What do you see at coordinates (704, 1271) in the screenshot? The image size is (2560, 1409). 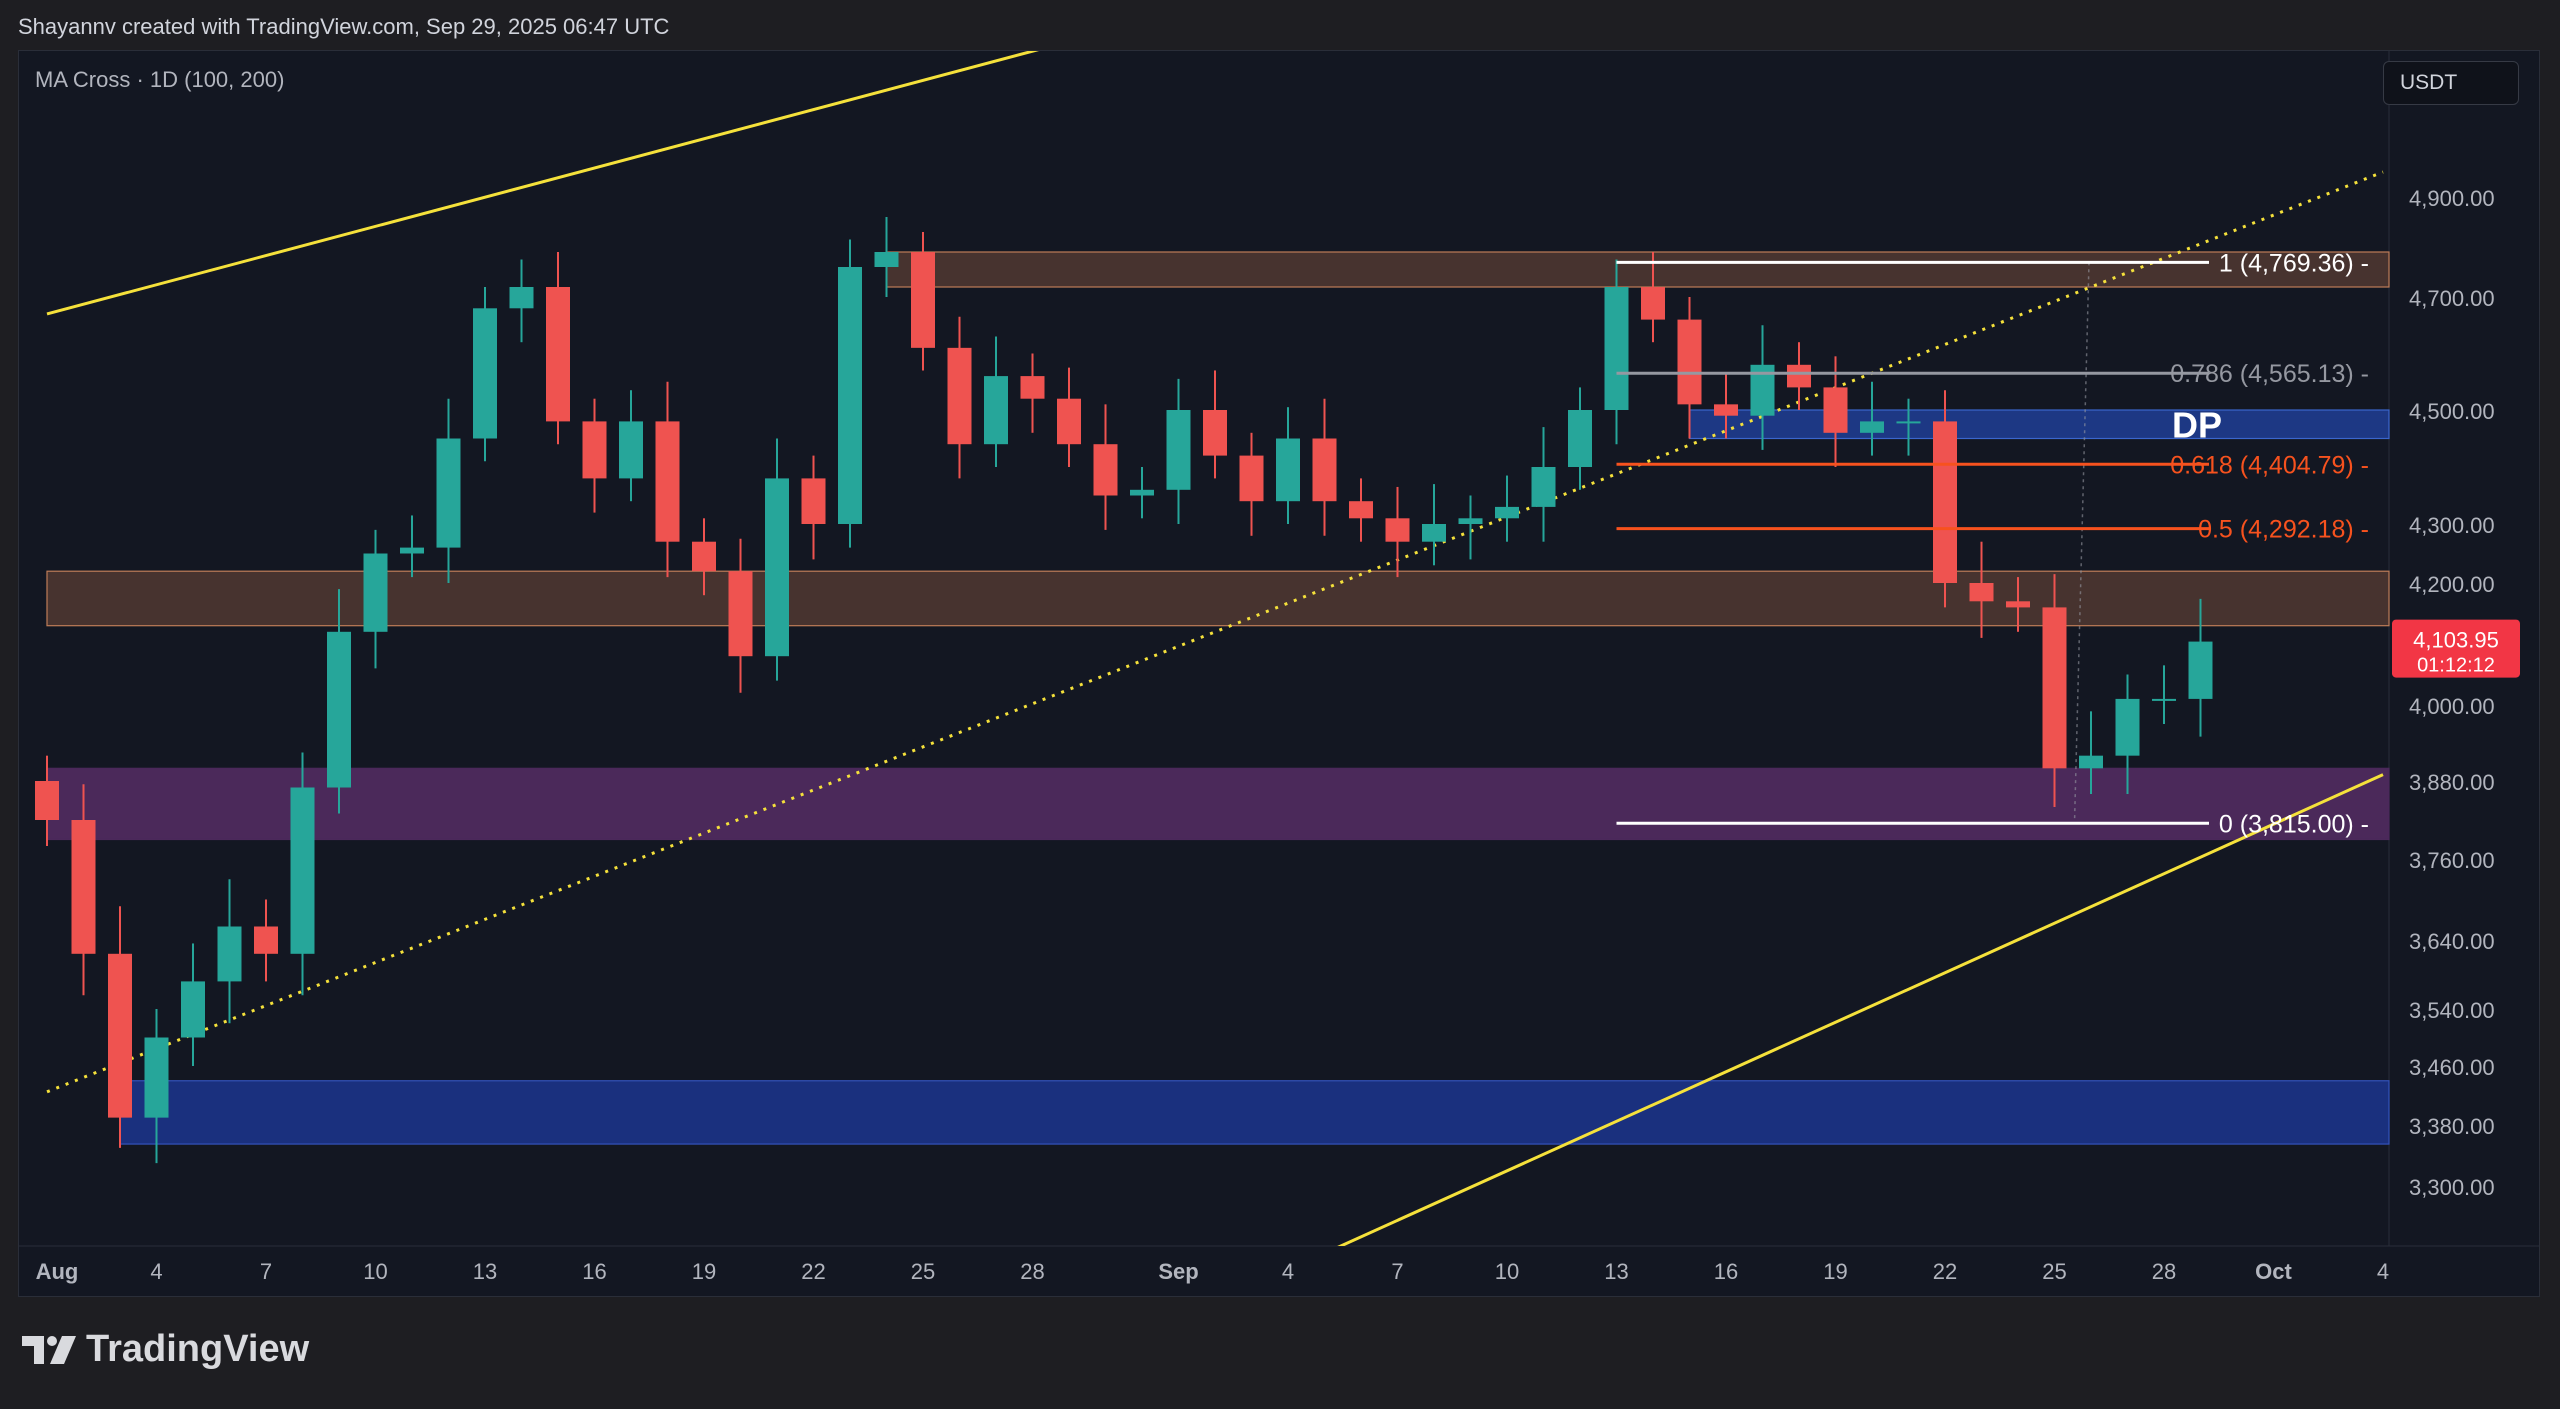 I see `x-tick-label: 19` at bounding box center [704, 1271].